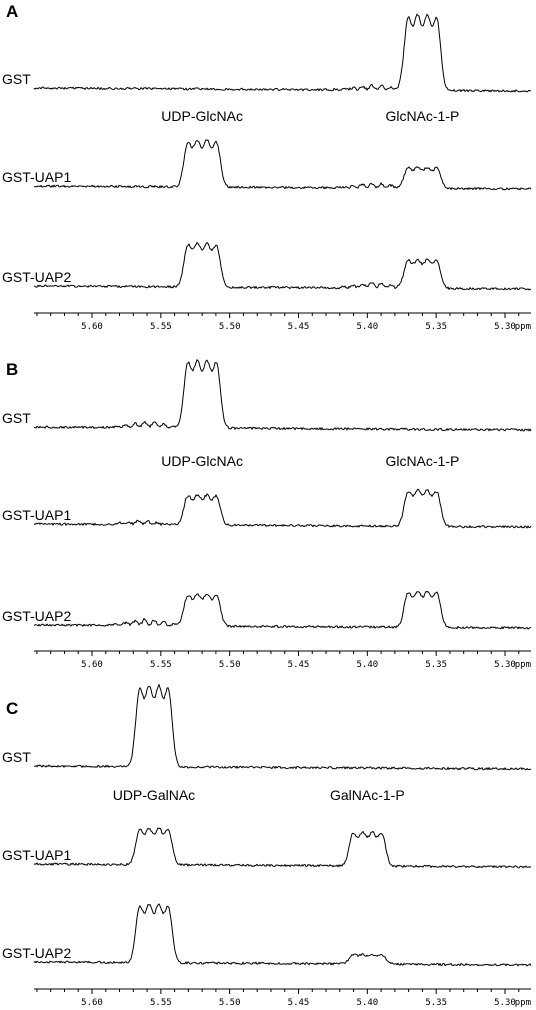 This screenshot has height=1010, width=536. I want to click on peak-annotation: GalNAc-1-P, so click(367, 795).